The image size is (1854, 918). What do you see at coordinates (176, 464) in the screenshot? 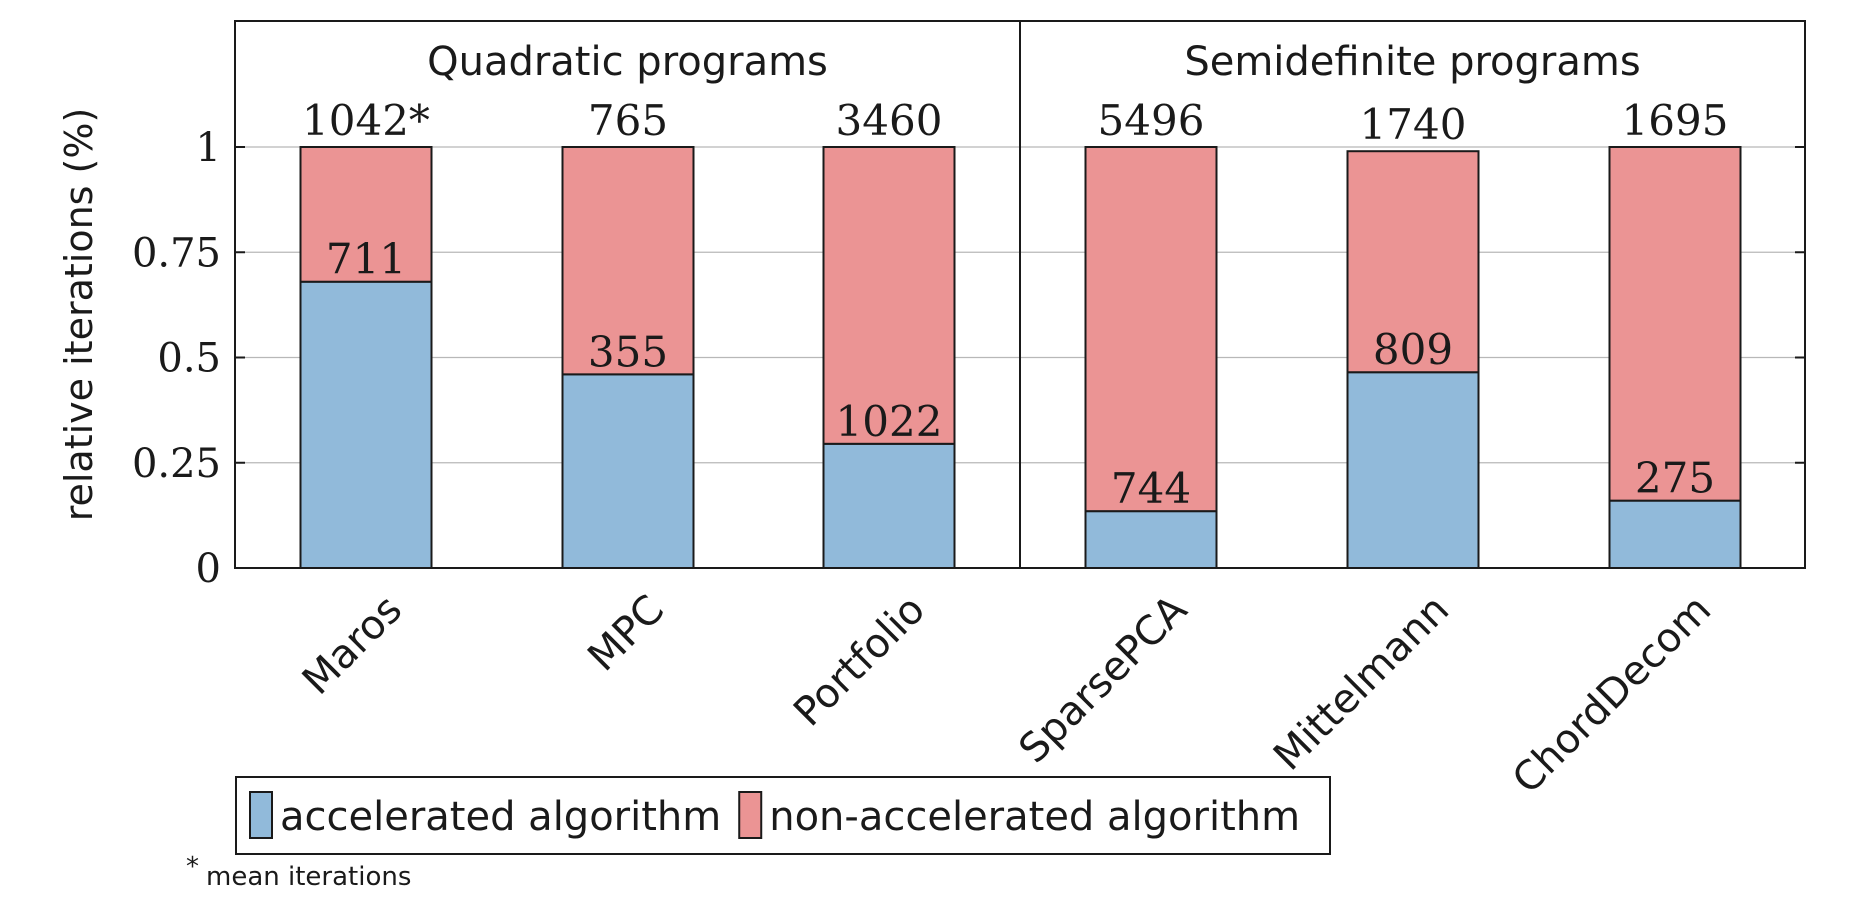
I see `y-tick-label: 0.25` at bounding box center [176, 464].